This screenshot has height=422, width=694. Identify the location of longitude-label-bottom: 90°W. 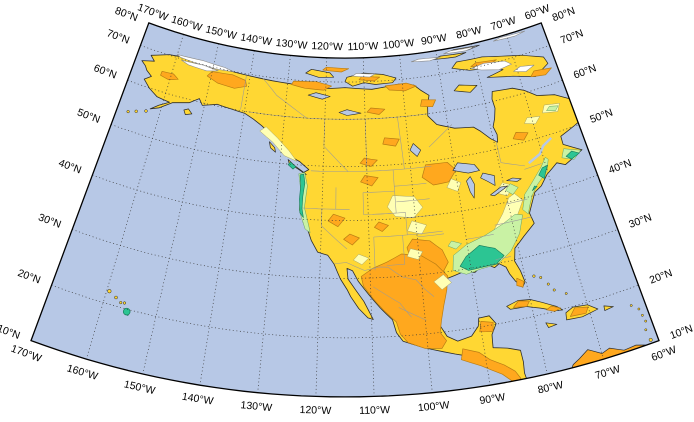
(492, 399).